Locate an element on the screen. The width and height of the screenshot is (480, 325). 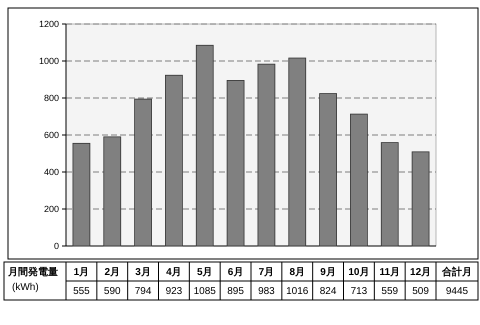
text: 合計月 is located at coordinates (456, 272).